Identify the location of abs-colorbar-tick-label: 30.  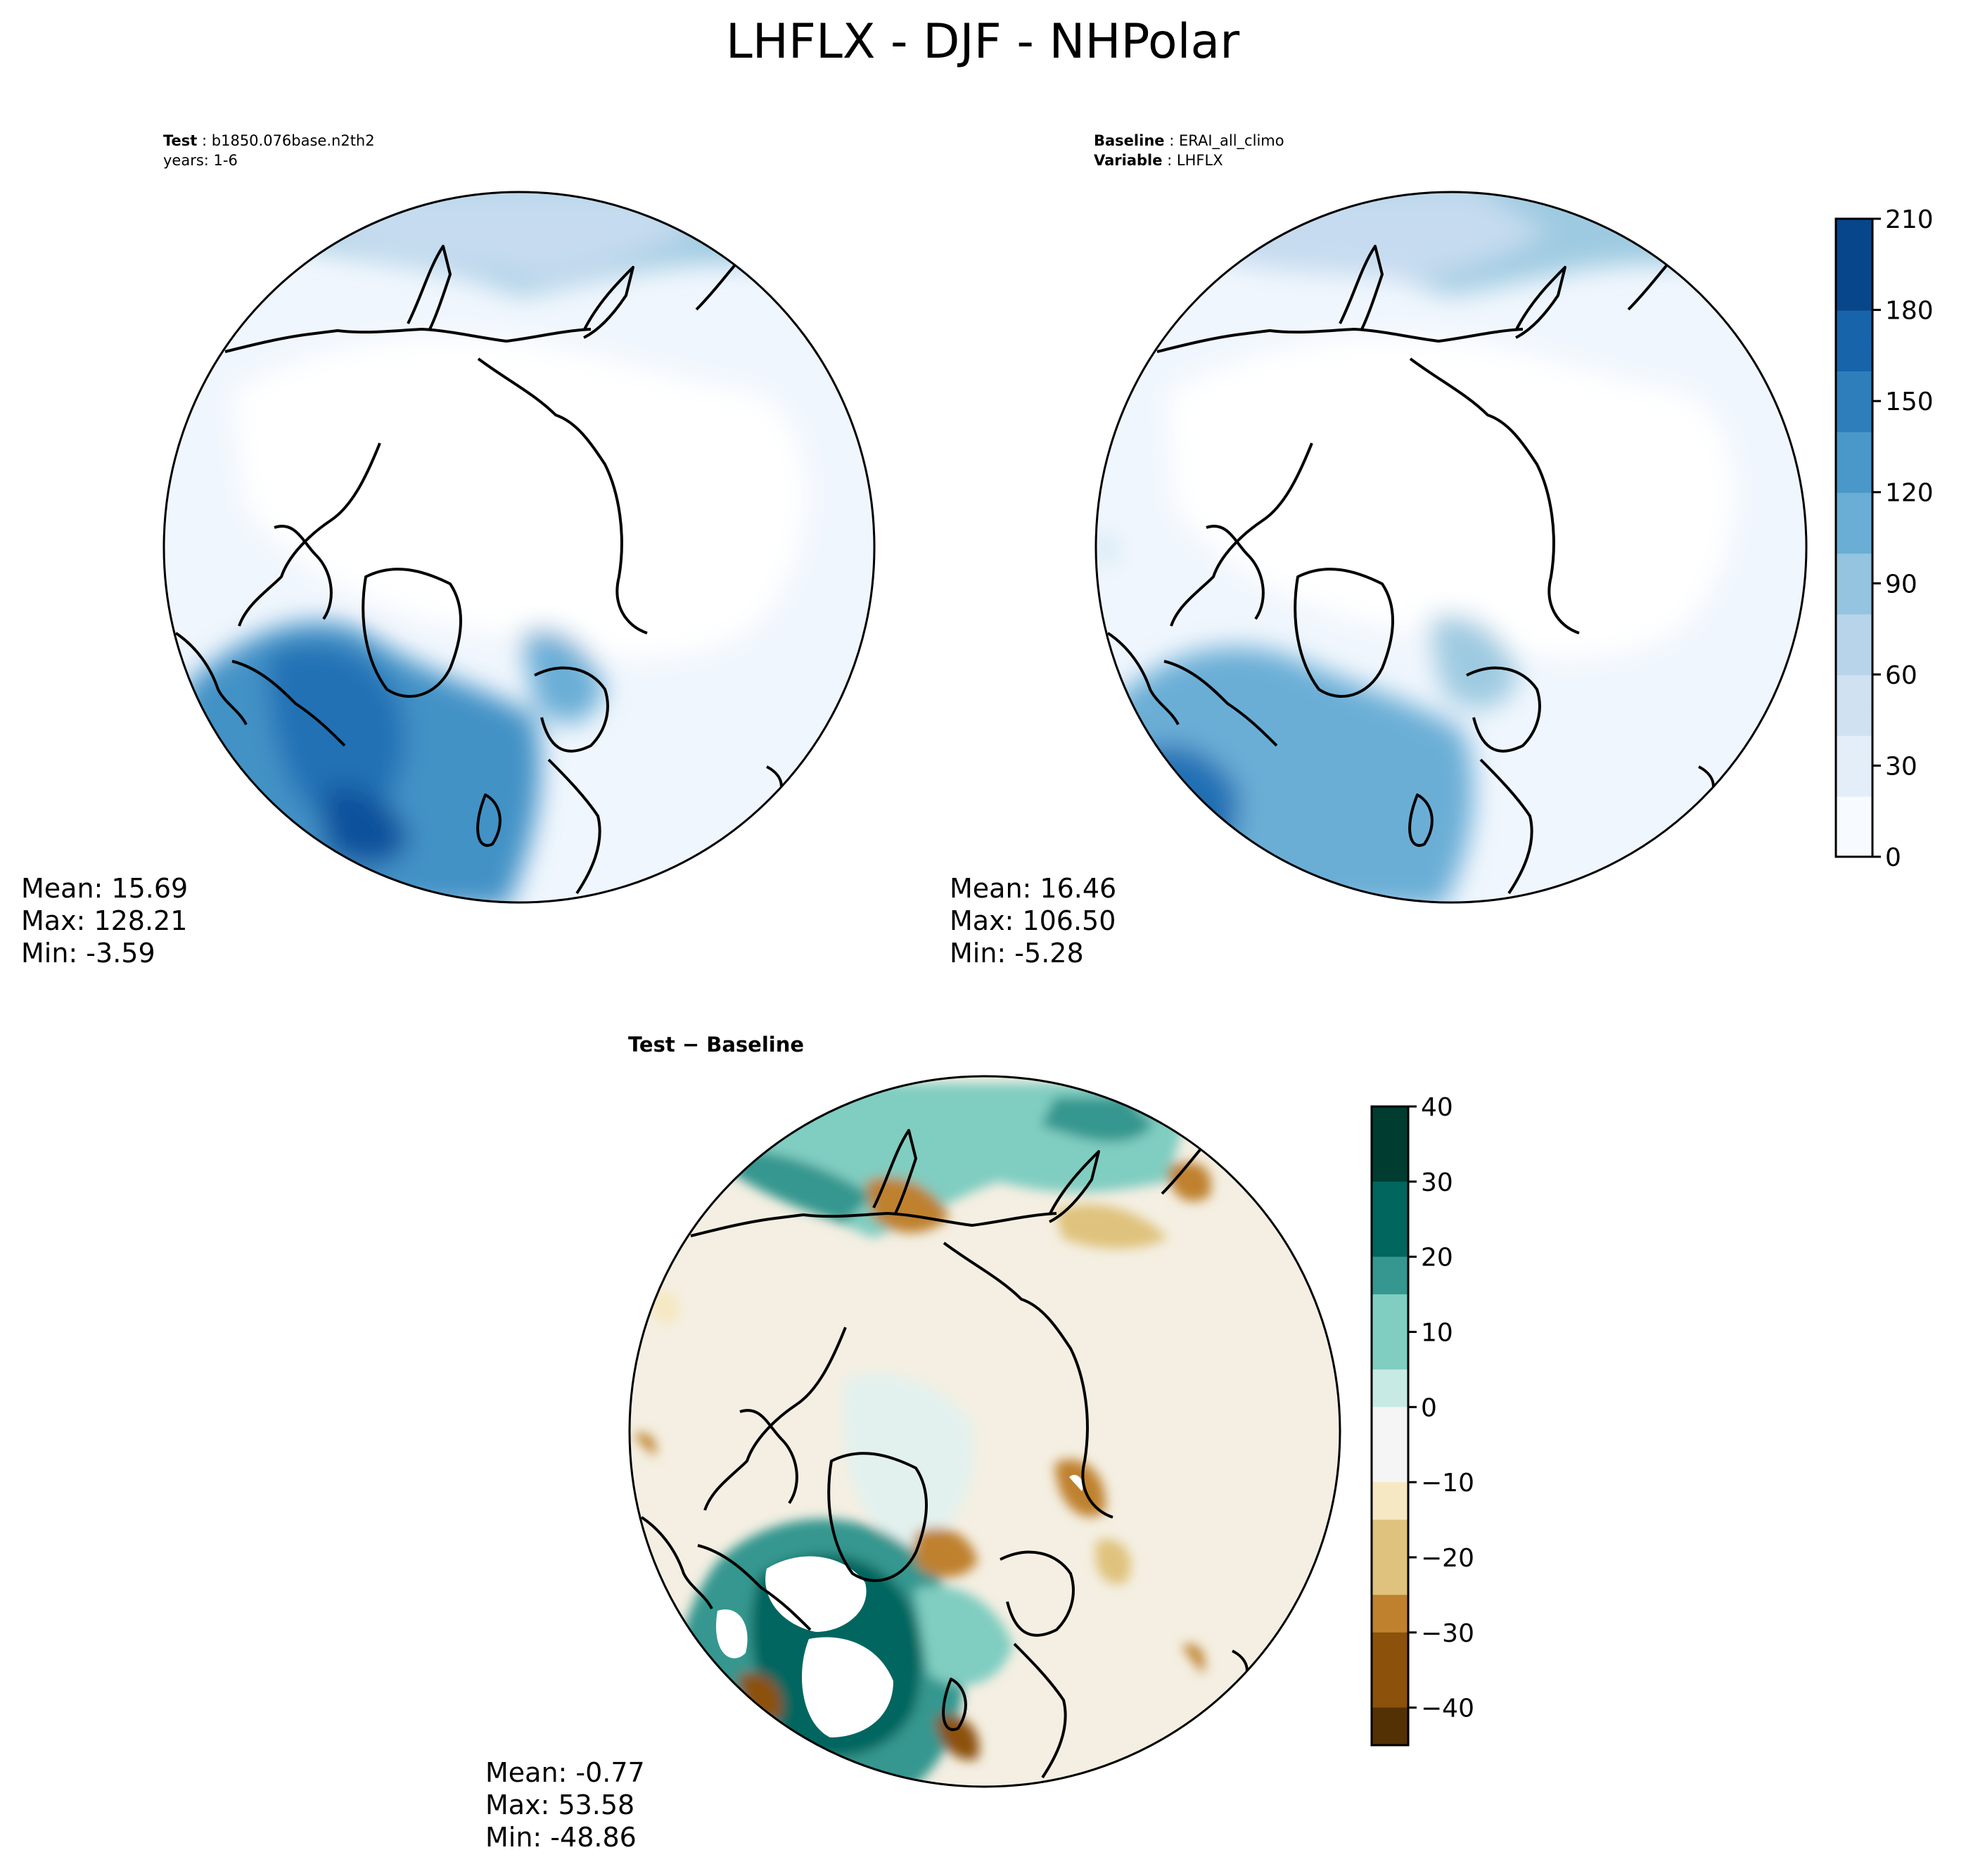
(1901, 766).